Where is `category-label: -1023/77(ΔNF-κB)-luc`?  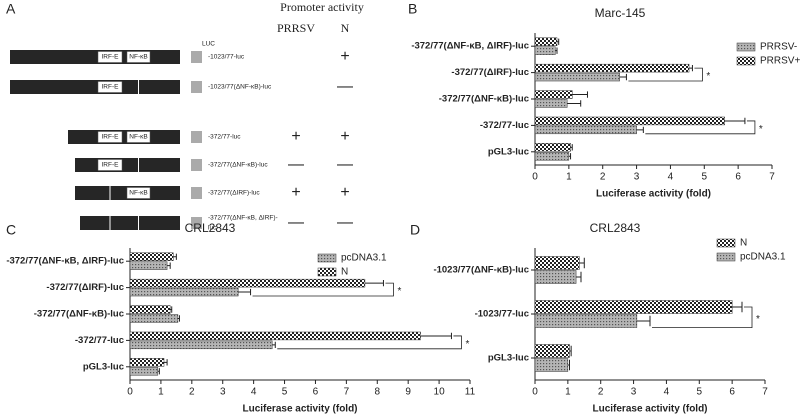 category-label: -1023/77(ΔNF-κB)-luc is located at coordinates (481, 270).